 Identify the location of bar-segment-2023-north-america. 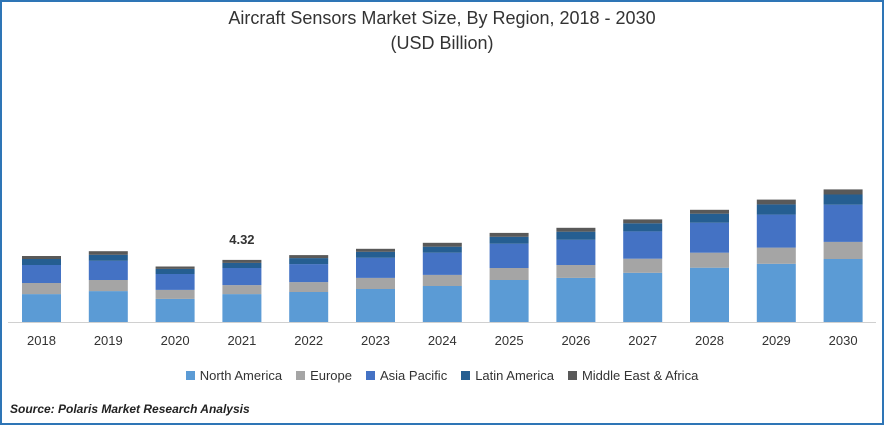
(375, 305).